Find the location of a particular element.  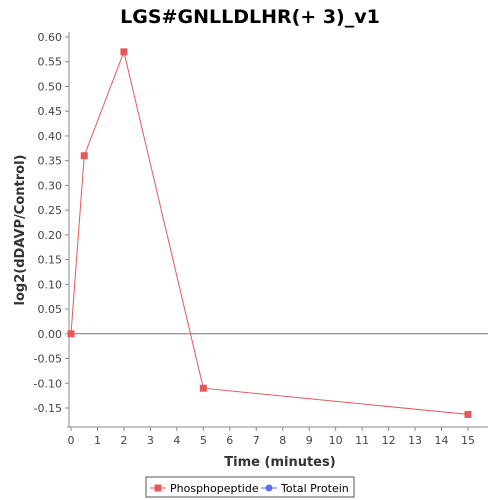

legend-box is located at coordinates (250, 487).